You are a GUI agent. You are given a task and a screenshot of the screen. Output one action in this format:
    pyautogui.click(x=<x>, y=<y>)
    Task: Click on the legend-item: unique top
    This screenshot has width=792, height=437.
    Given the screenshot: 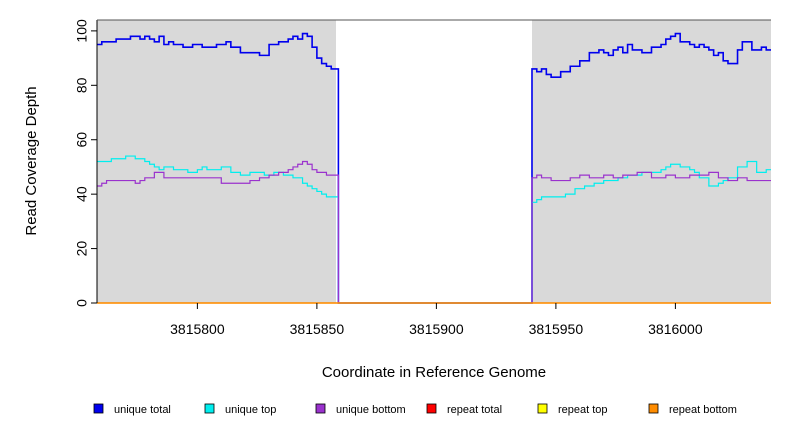 What is the action you would take?
    pyautogui.click(x=240, y=409)
    